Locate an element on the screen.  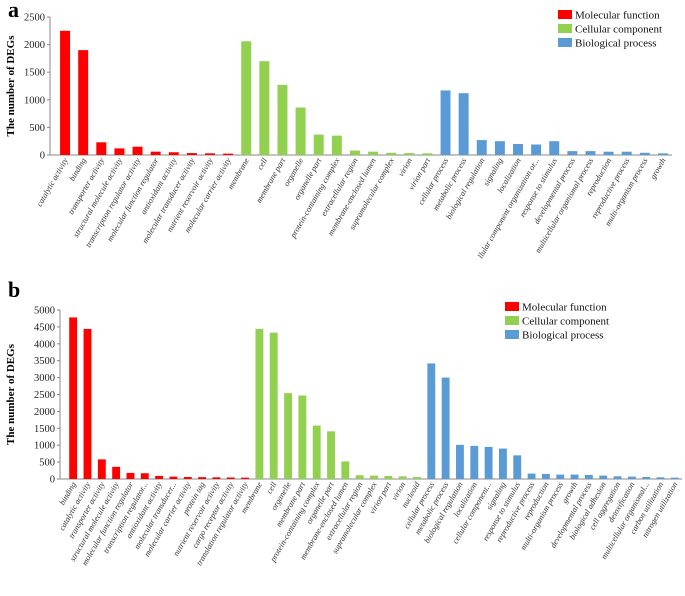
y-tick-label: 3000 is located at coordinates (44, 378).